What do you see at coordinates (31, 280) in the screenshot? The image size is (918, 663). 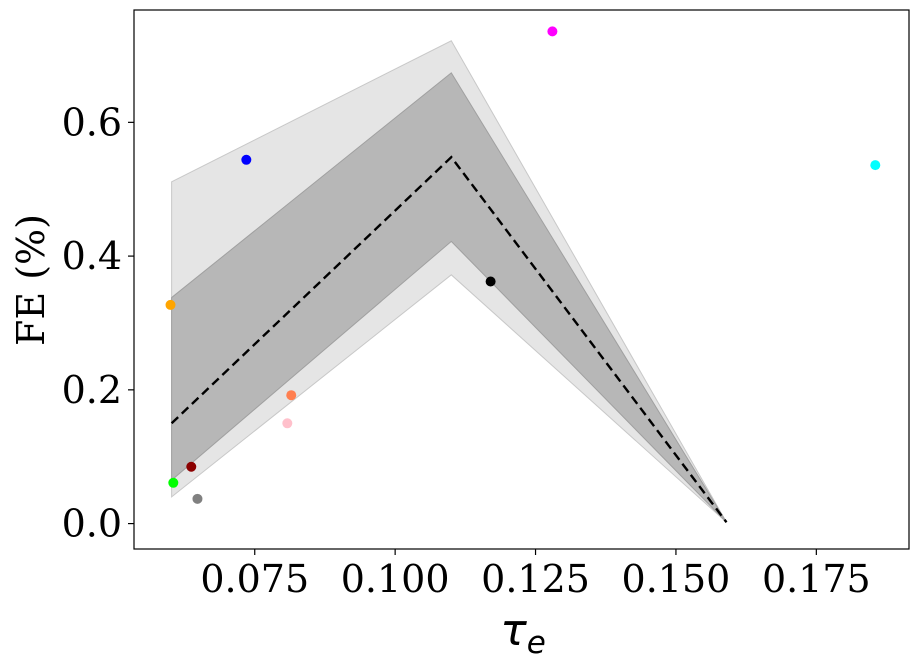 I see `y-axis-label: FE (%)` at bounding box center [31, 280].